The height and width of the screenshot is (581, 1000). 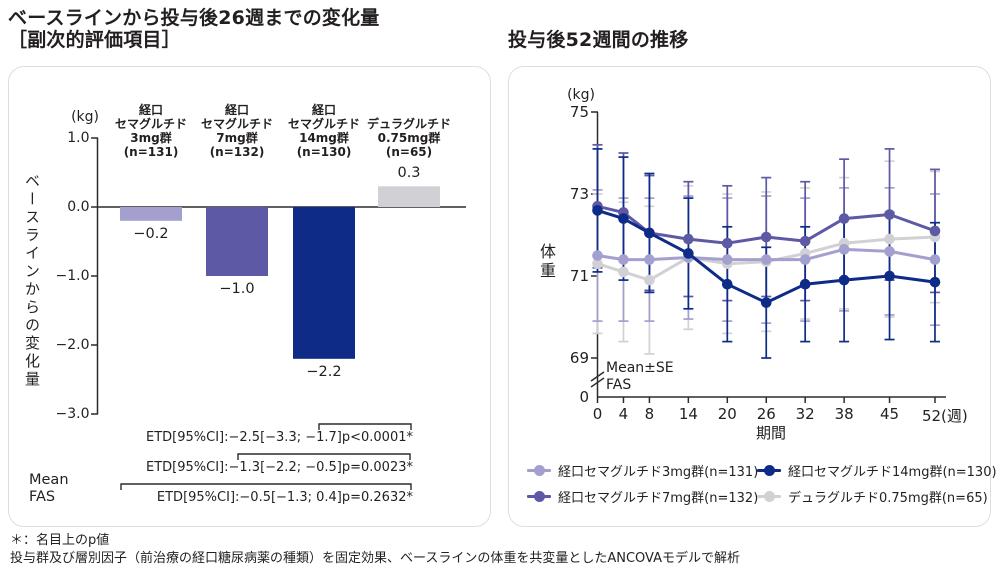 What do you see at coordinates (324, 371) in the screenshot?
I see `bar-value-label: −2.2` at bounding box center [324, 371].